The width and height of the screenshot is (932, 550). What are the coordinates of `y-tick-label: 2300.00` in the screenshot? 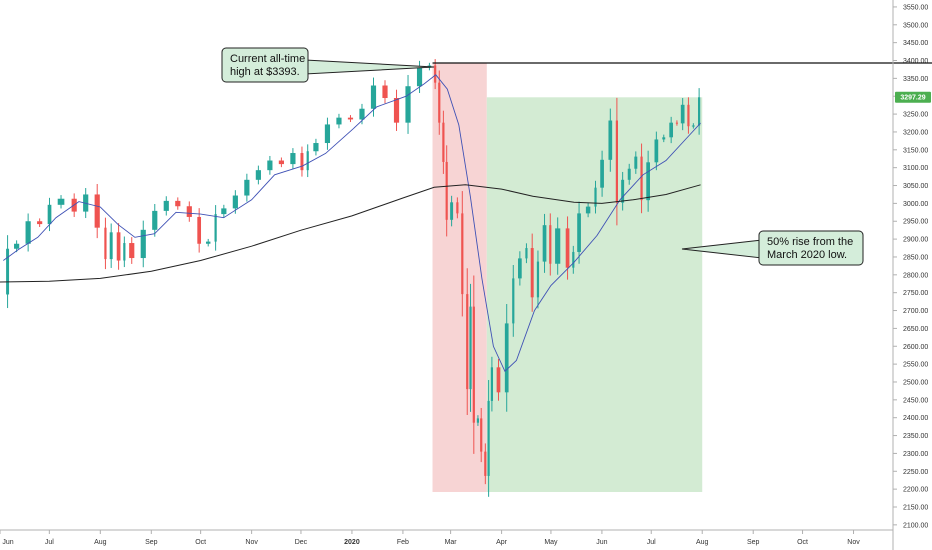 It's located at (915, 454).